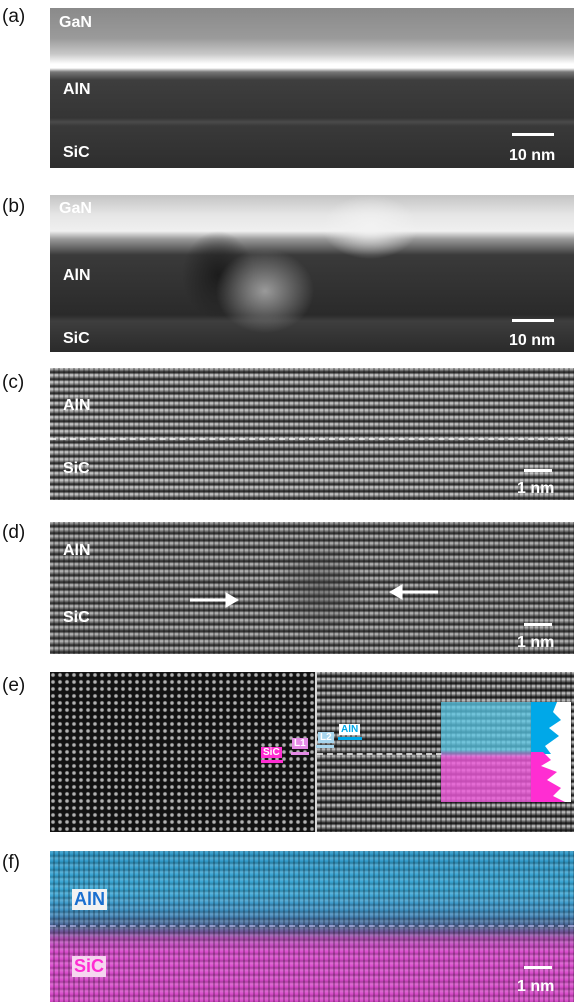 This screenshot has width=574, height=1002. Describe the element at coordinates (13, 382) in the screenshot. I see `panel-c-tag: (c)` at that location.